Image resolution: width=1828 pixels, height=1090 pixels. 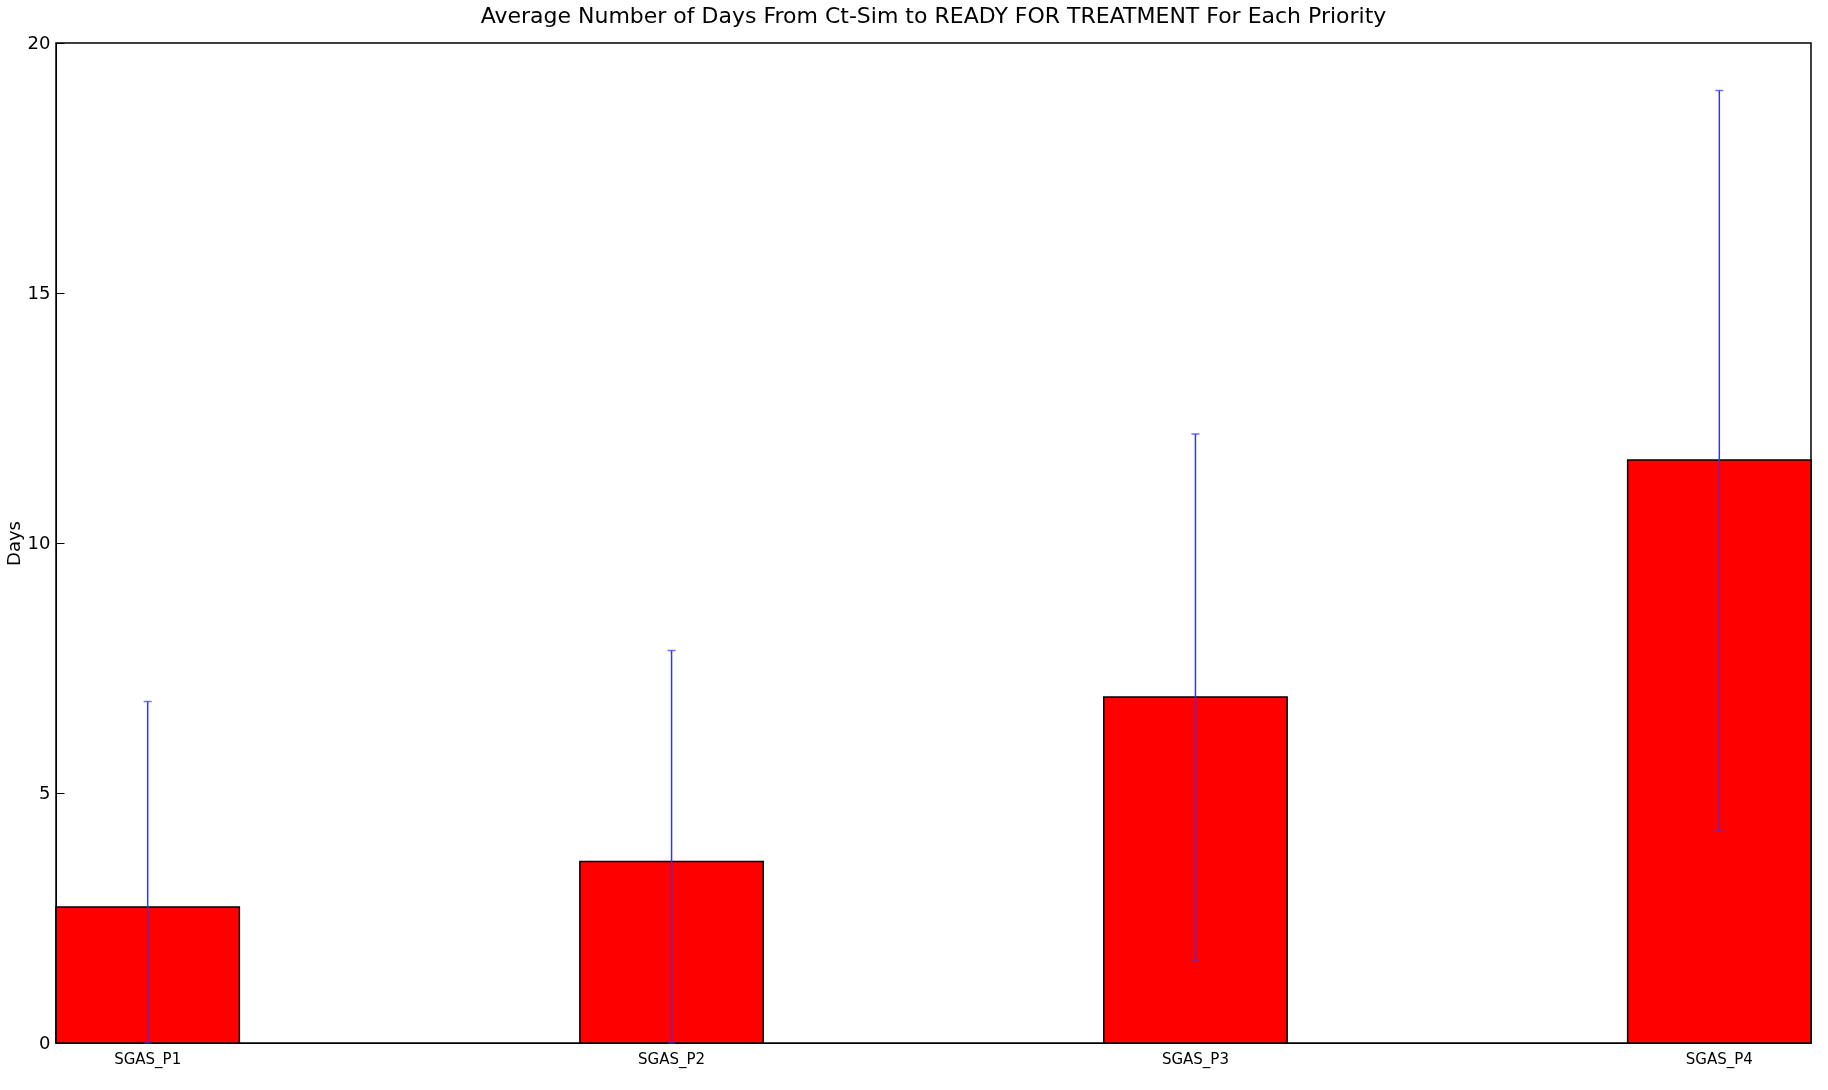 What do you see at coordinates (1195, 1059) in the screenshot?
I see `x-tick-label: SGAS_P3` at bounding box center [1195, 1059].